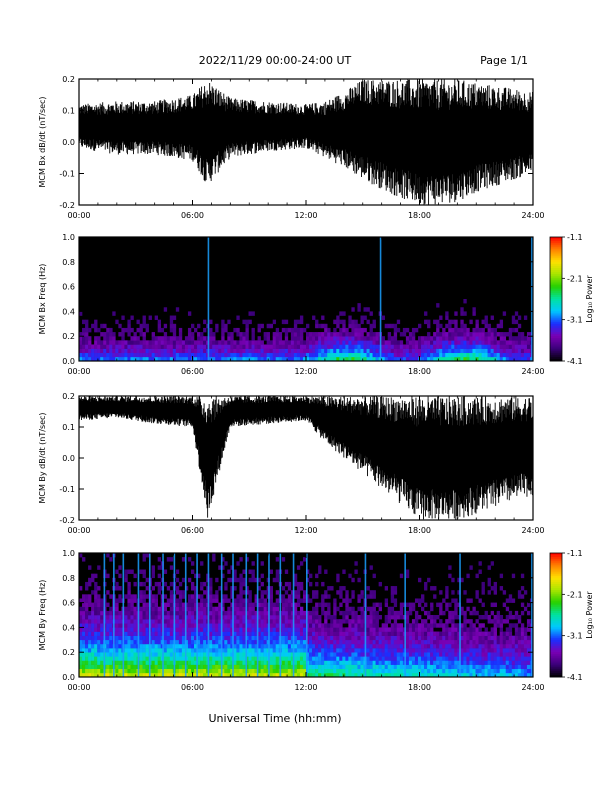 This screenshot has width=612, height=792. Describe the element at coordinates (185, 615) in the screenshot. I see `spectrogram-streak` at that location.